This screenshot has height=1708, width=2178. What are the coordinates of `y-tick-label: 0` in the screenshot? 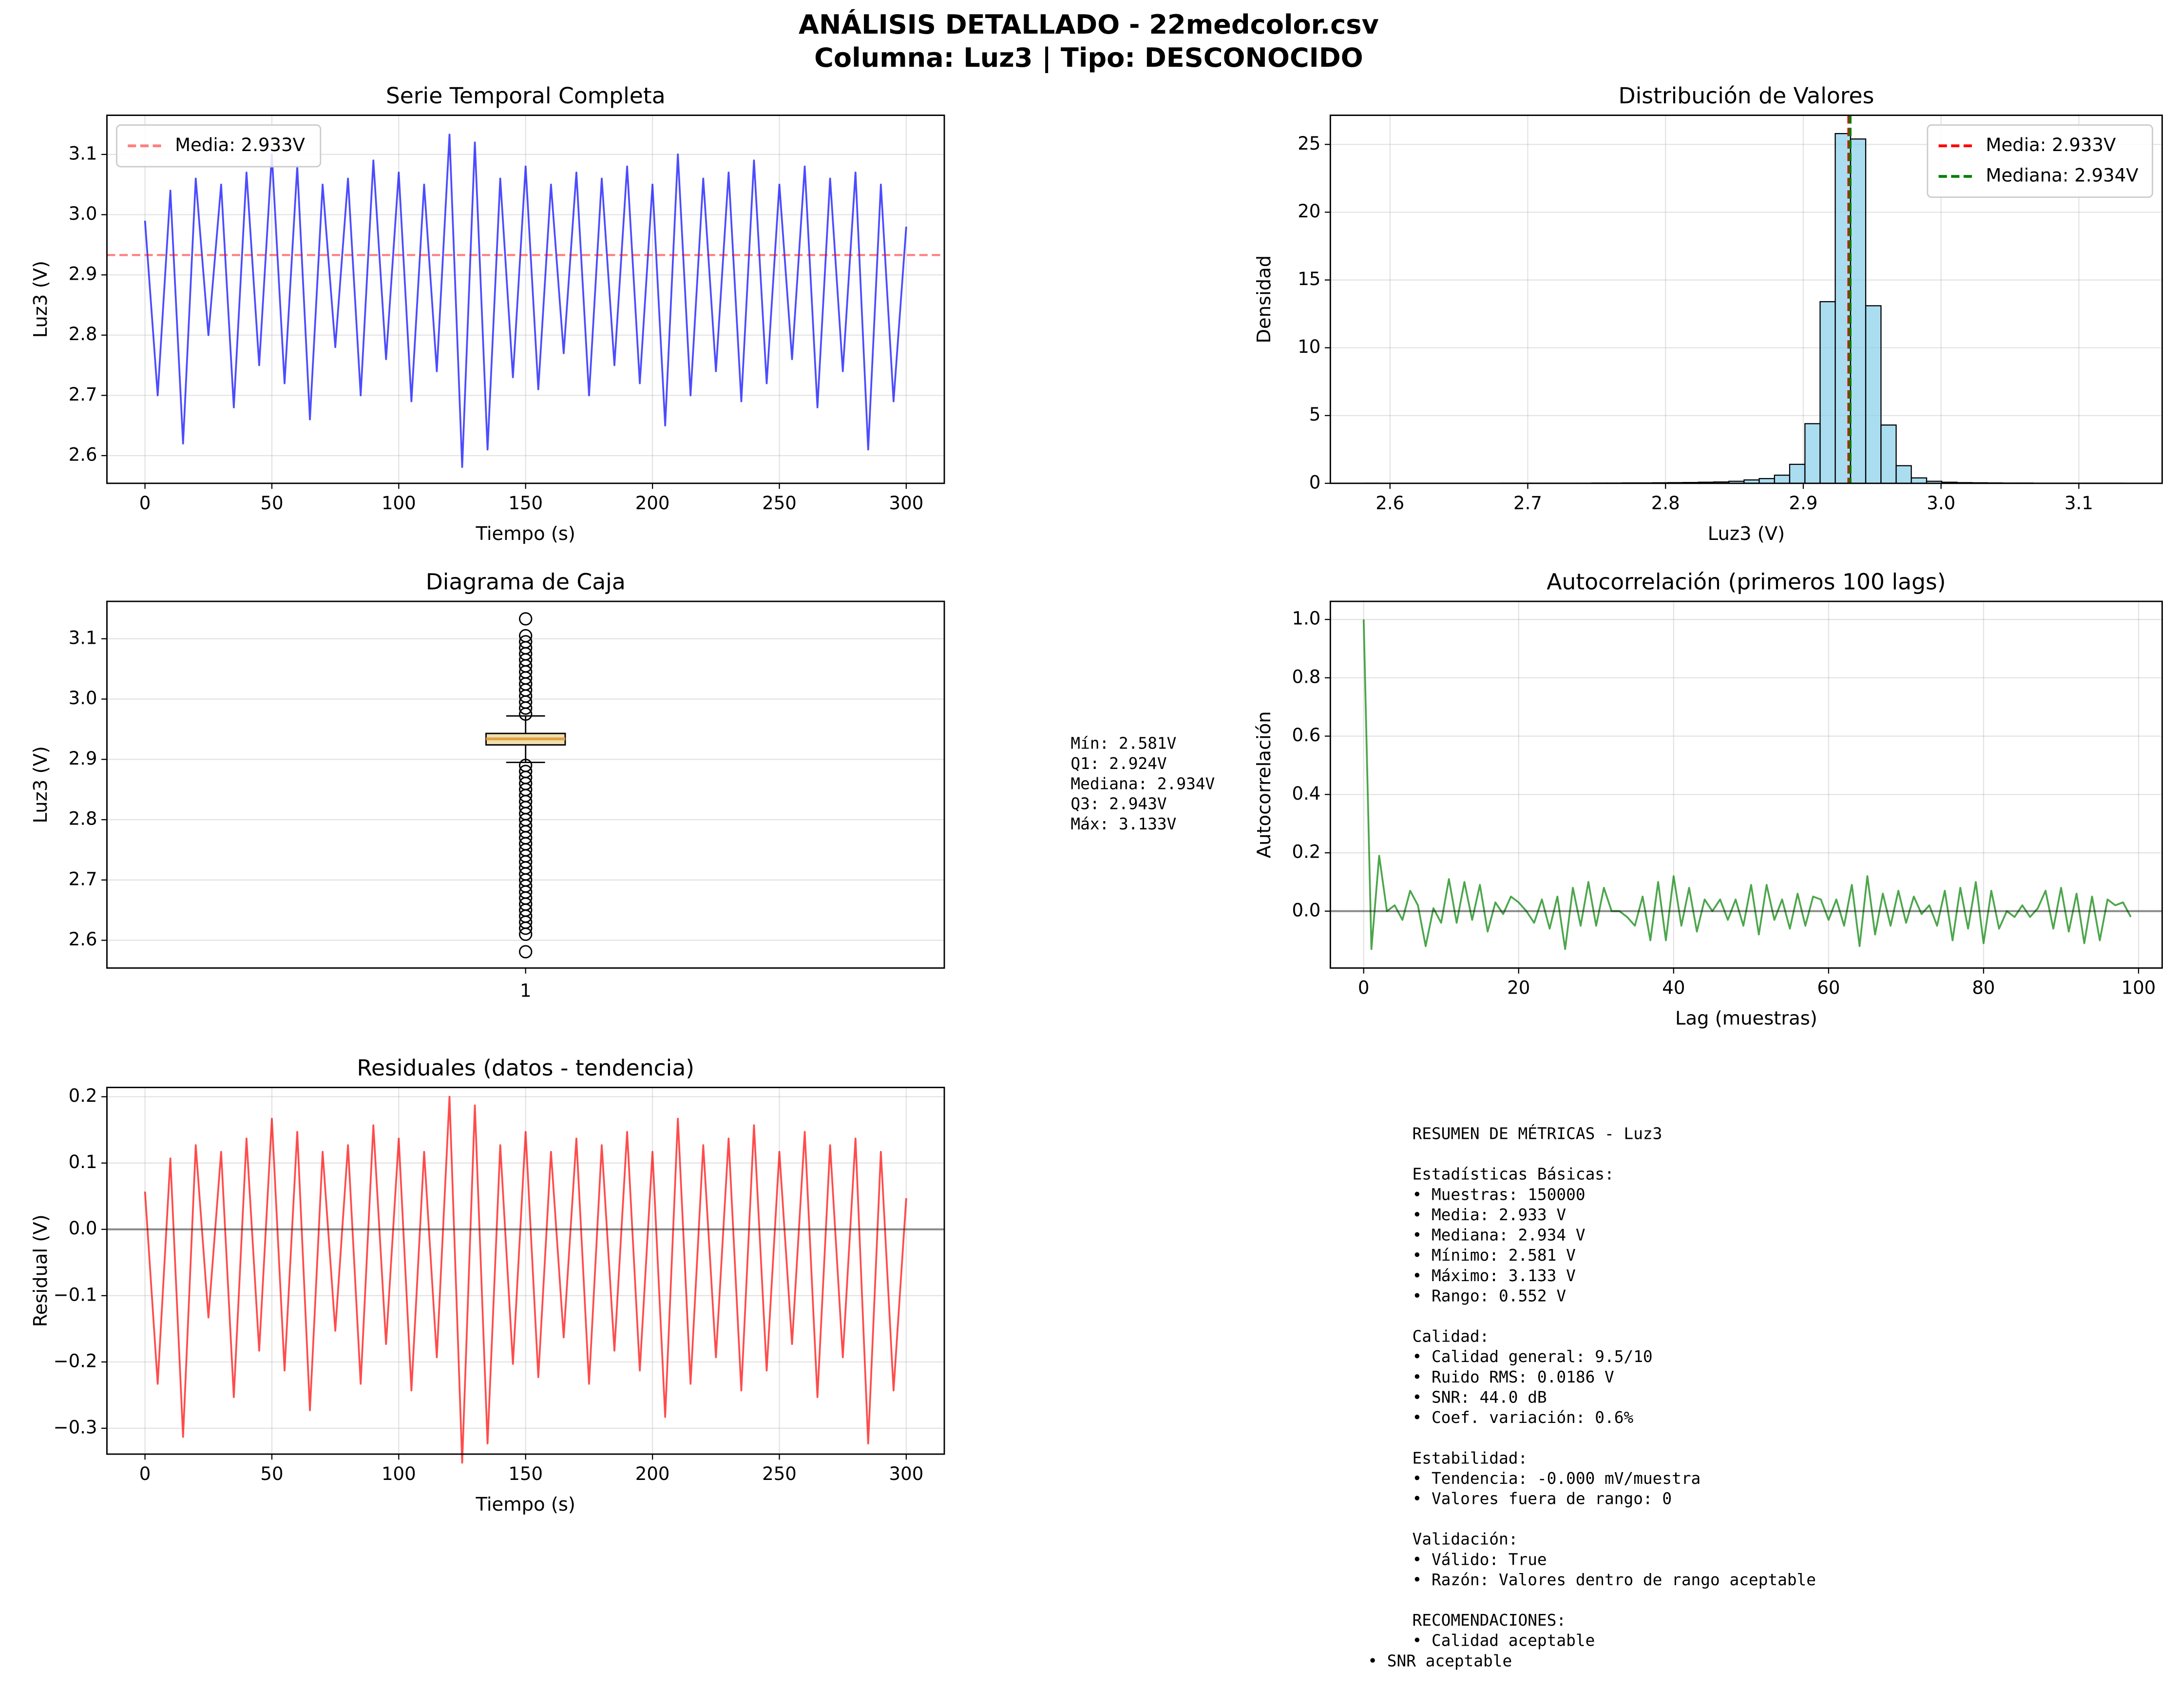 It's located at (1315, 482).